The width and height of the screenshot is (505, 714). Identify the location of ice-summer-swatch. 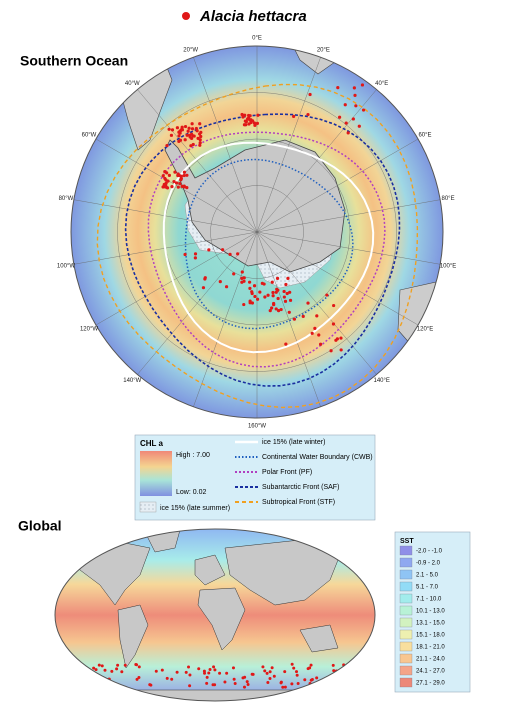
(148, 507).